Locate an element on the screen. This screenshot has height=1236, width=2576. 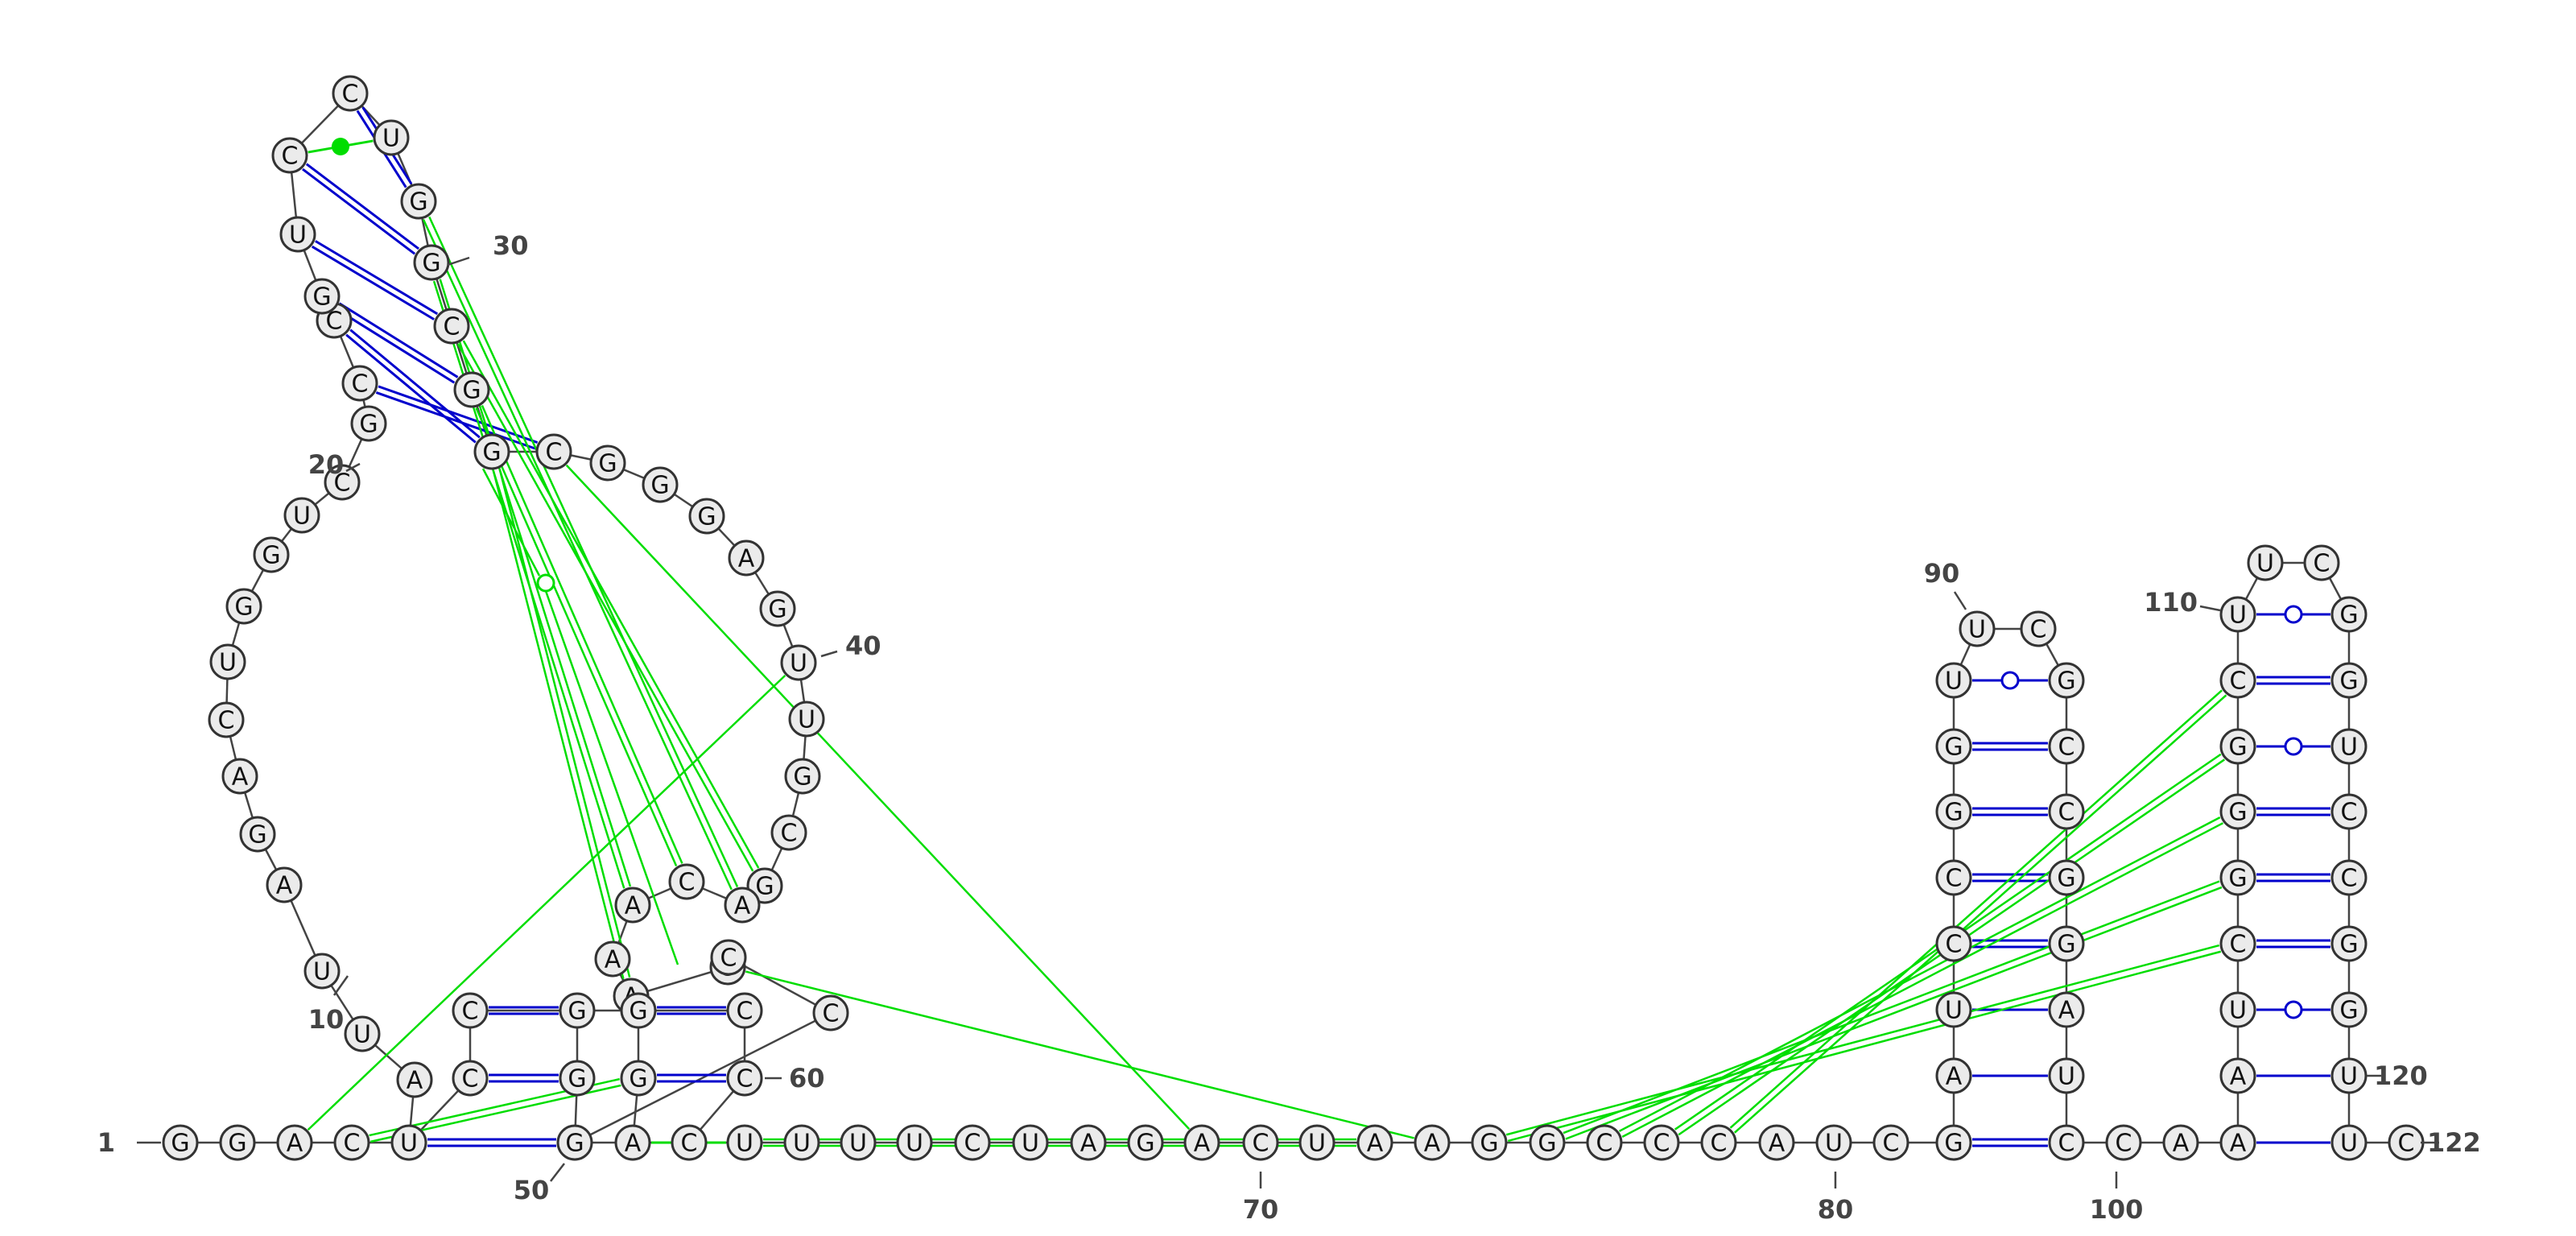
tertiary-interaction-marker is located at coordinates (545, 583).